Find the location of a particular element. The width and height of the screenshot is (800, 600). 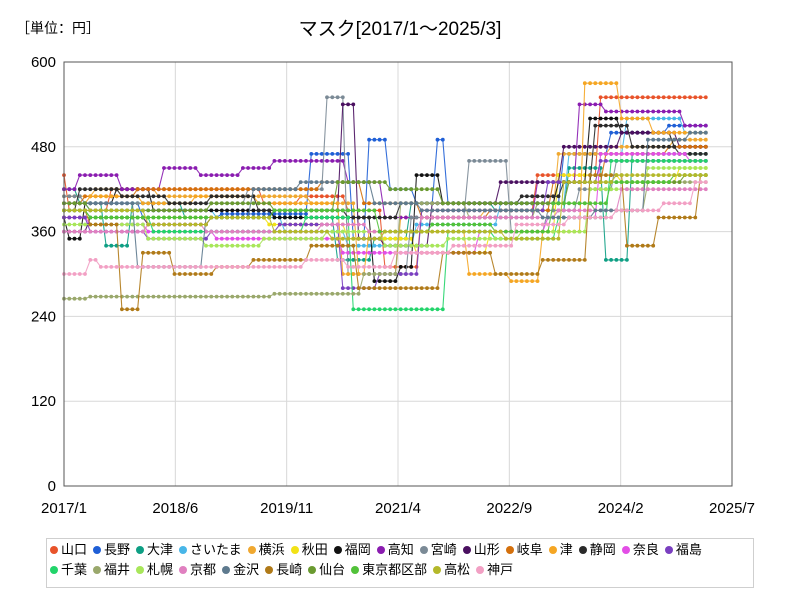

legend-marker-icon is located at coordinates (54, 570).